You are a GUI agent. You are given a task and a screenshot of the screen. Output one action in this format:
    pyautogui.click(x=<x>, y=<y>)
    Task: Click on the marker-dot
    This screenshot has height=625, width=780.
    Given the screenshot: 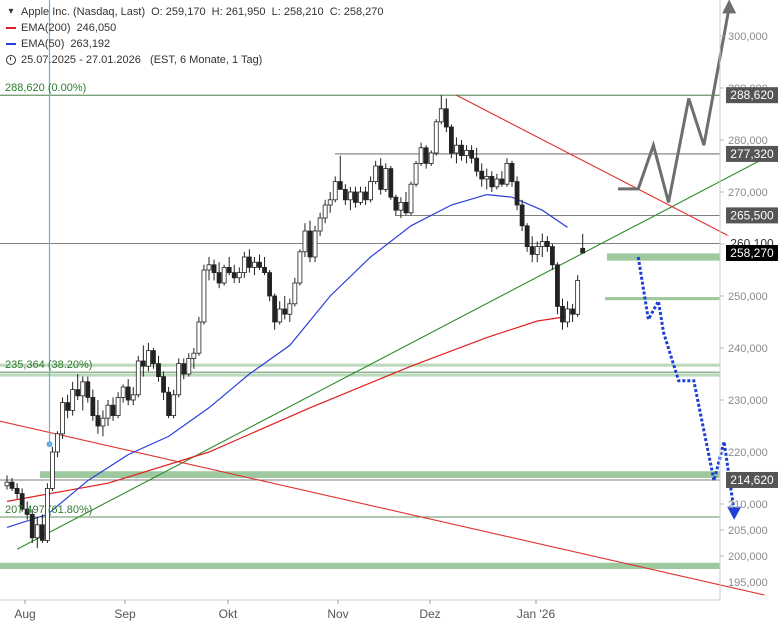 What is the action you would take?
    pyautogui.click(x=49, y=444)
    